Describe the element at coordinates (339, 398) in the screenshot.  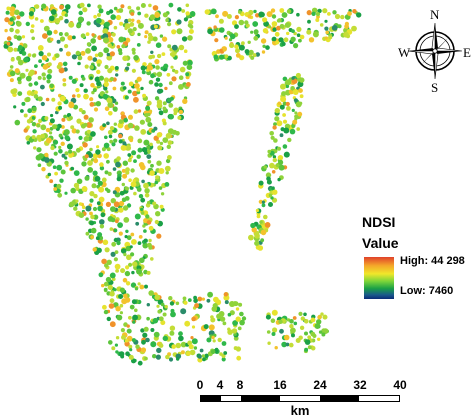
I see `scale-segment` at that location.